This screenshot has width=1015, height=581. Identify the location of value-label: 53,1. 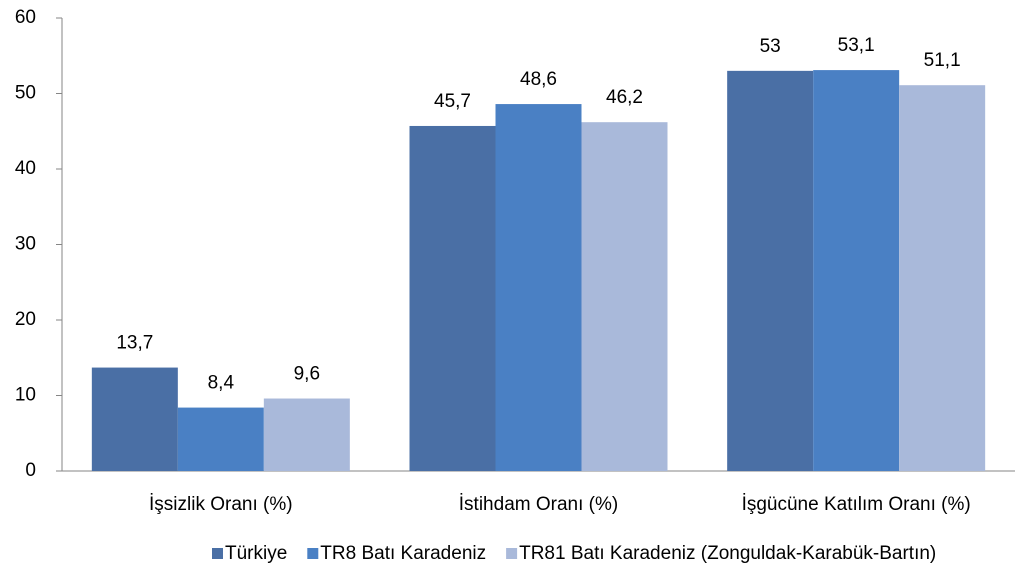
(856, 45).